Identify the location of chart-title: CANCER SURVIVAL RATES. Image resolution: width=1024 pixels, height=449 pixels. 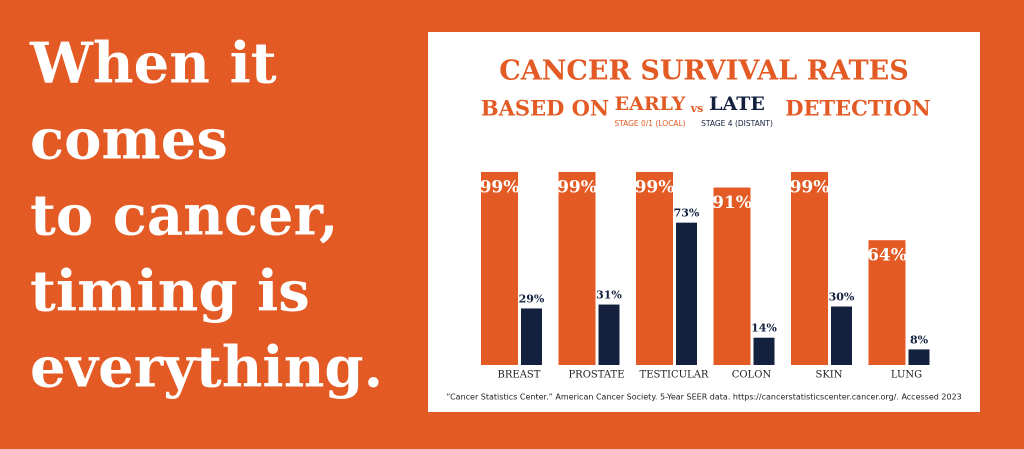
(703, 71).